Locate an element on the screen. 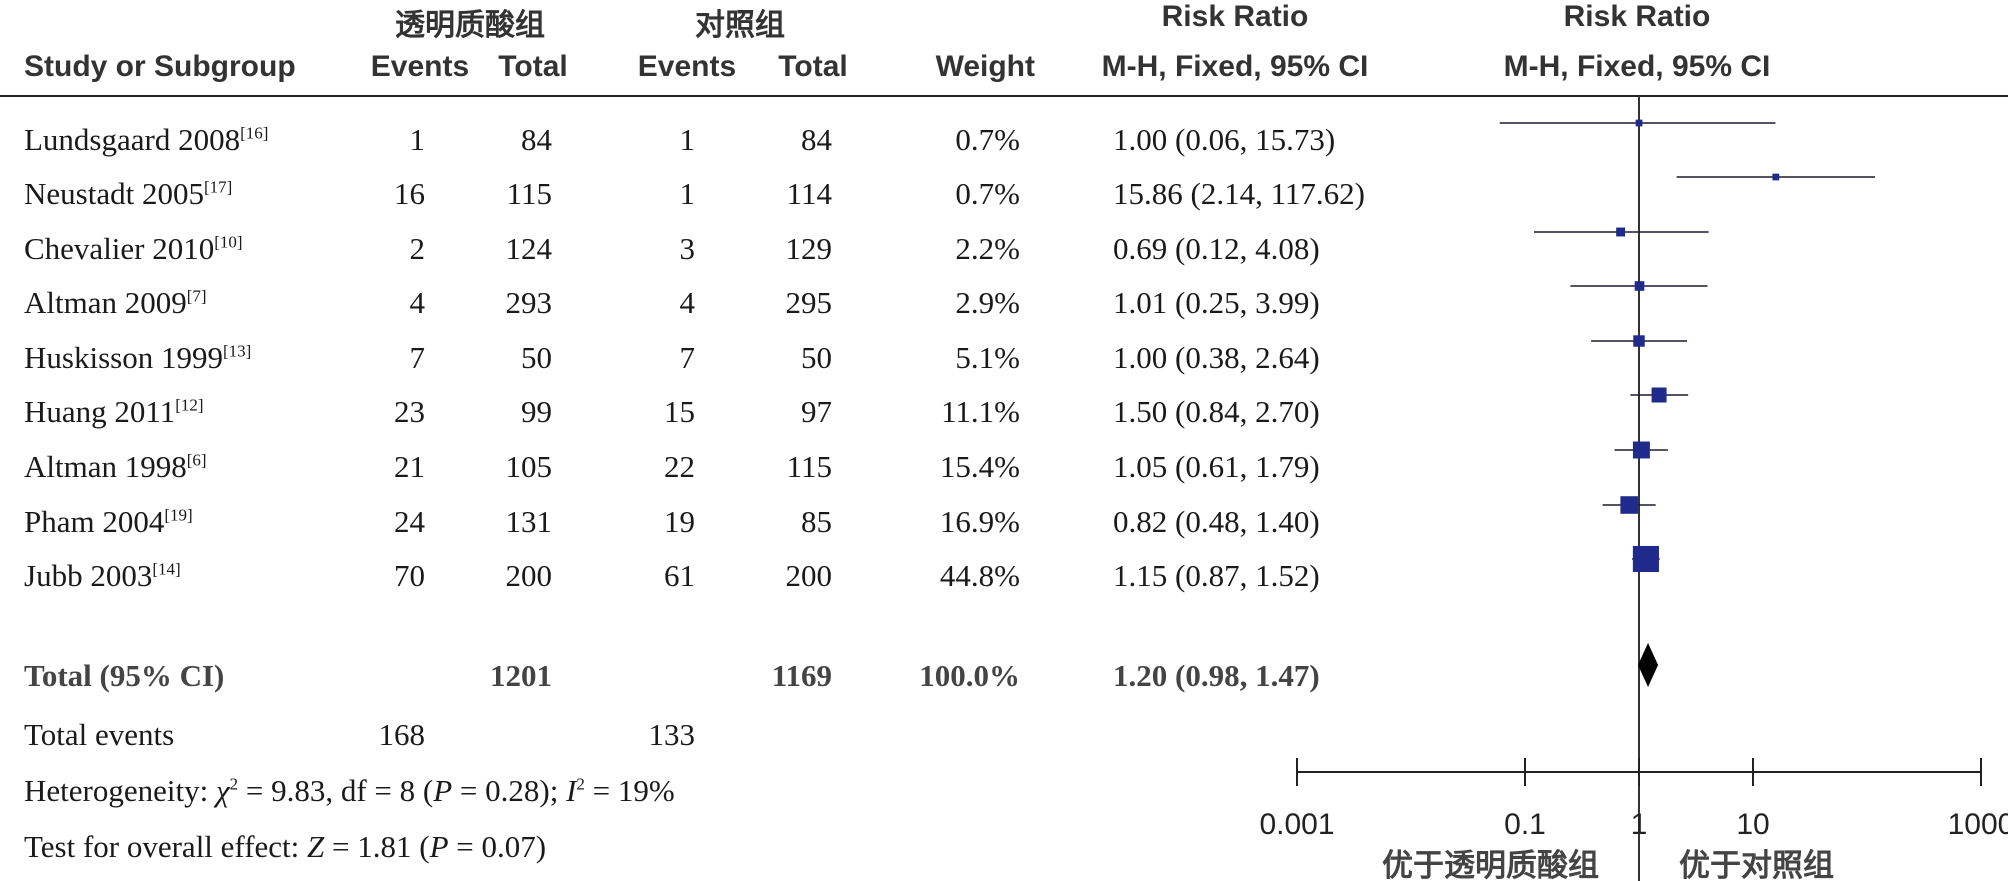 The image size is (2008, 881). risk-ratio-ci: 1.01 (0.25, 3.99) is located at coordinates (1216, 302).